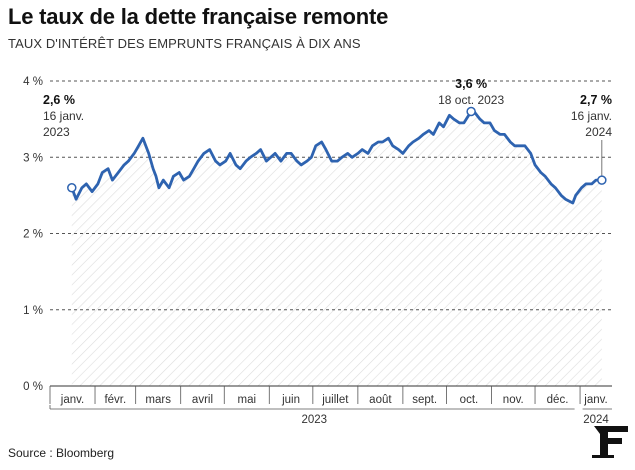 This screenshot has width=635, height=470. I want to click on x-tick-label: juin, so click(290, 400).